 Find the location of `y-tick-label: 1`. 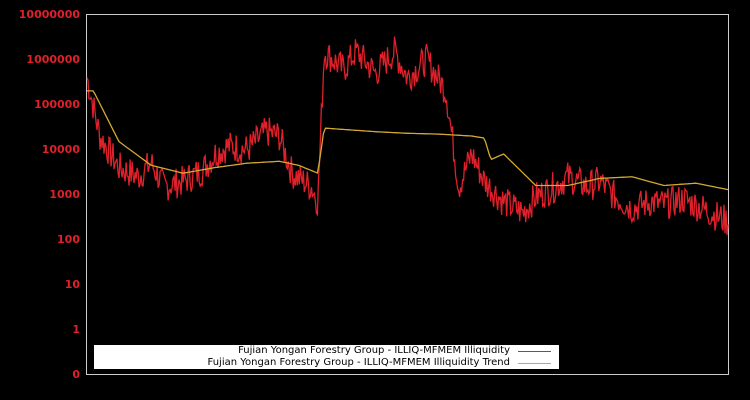

y-tick-label: 1 is located at coordinates (76, 329).